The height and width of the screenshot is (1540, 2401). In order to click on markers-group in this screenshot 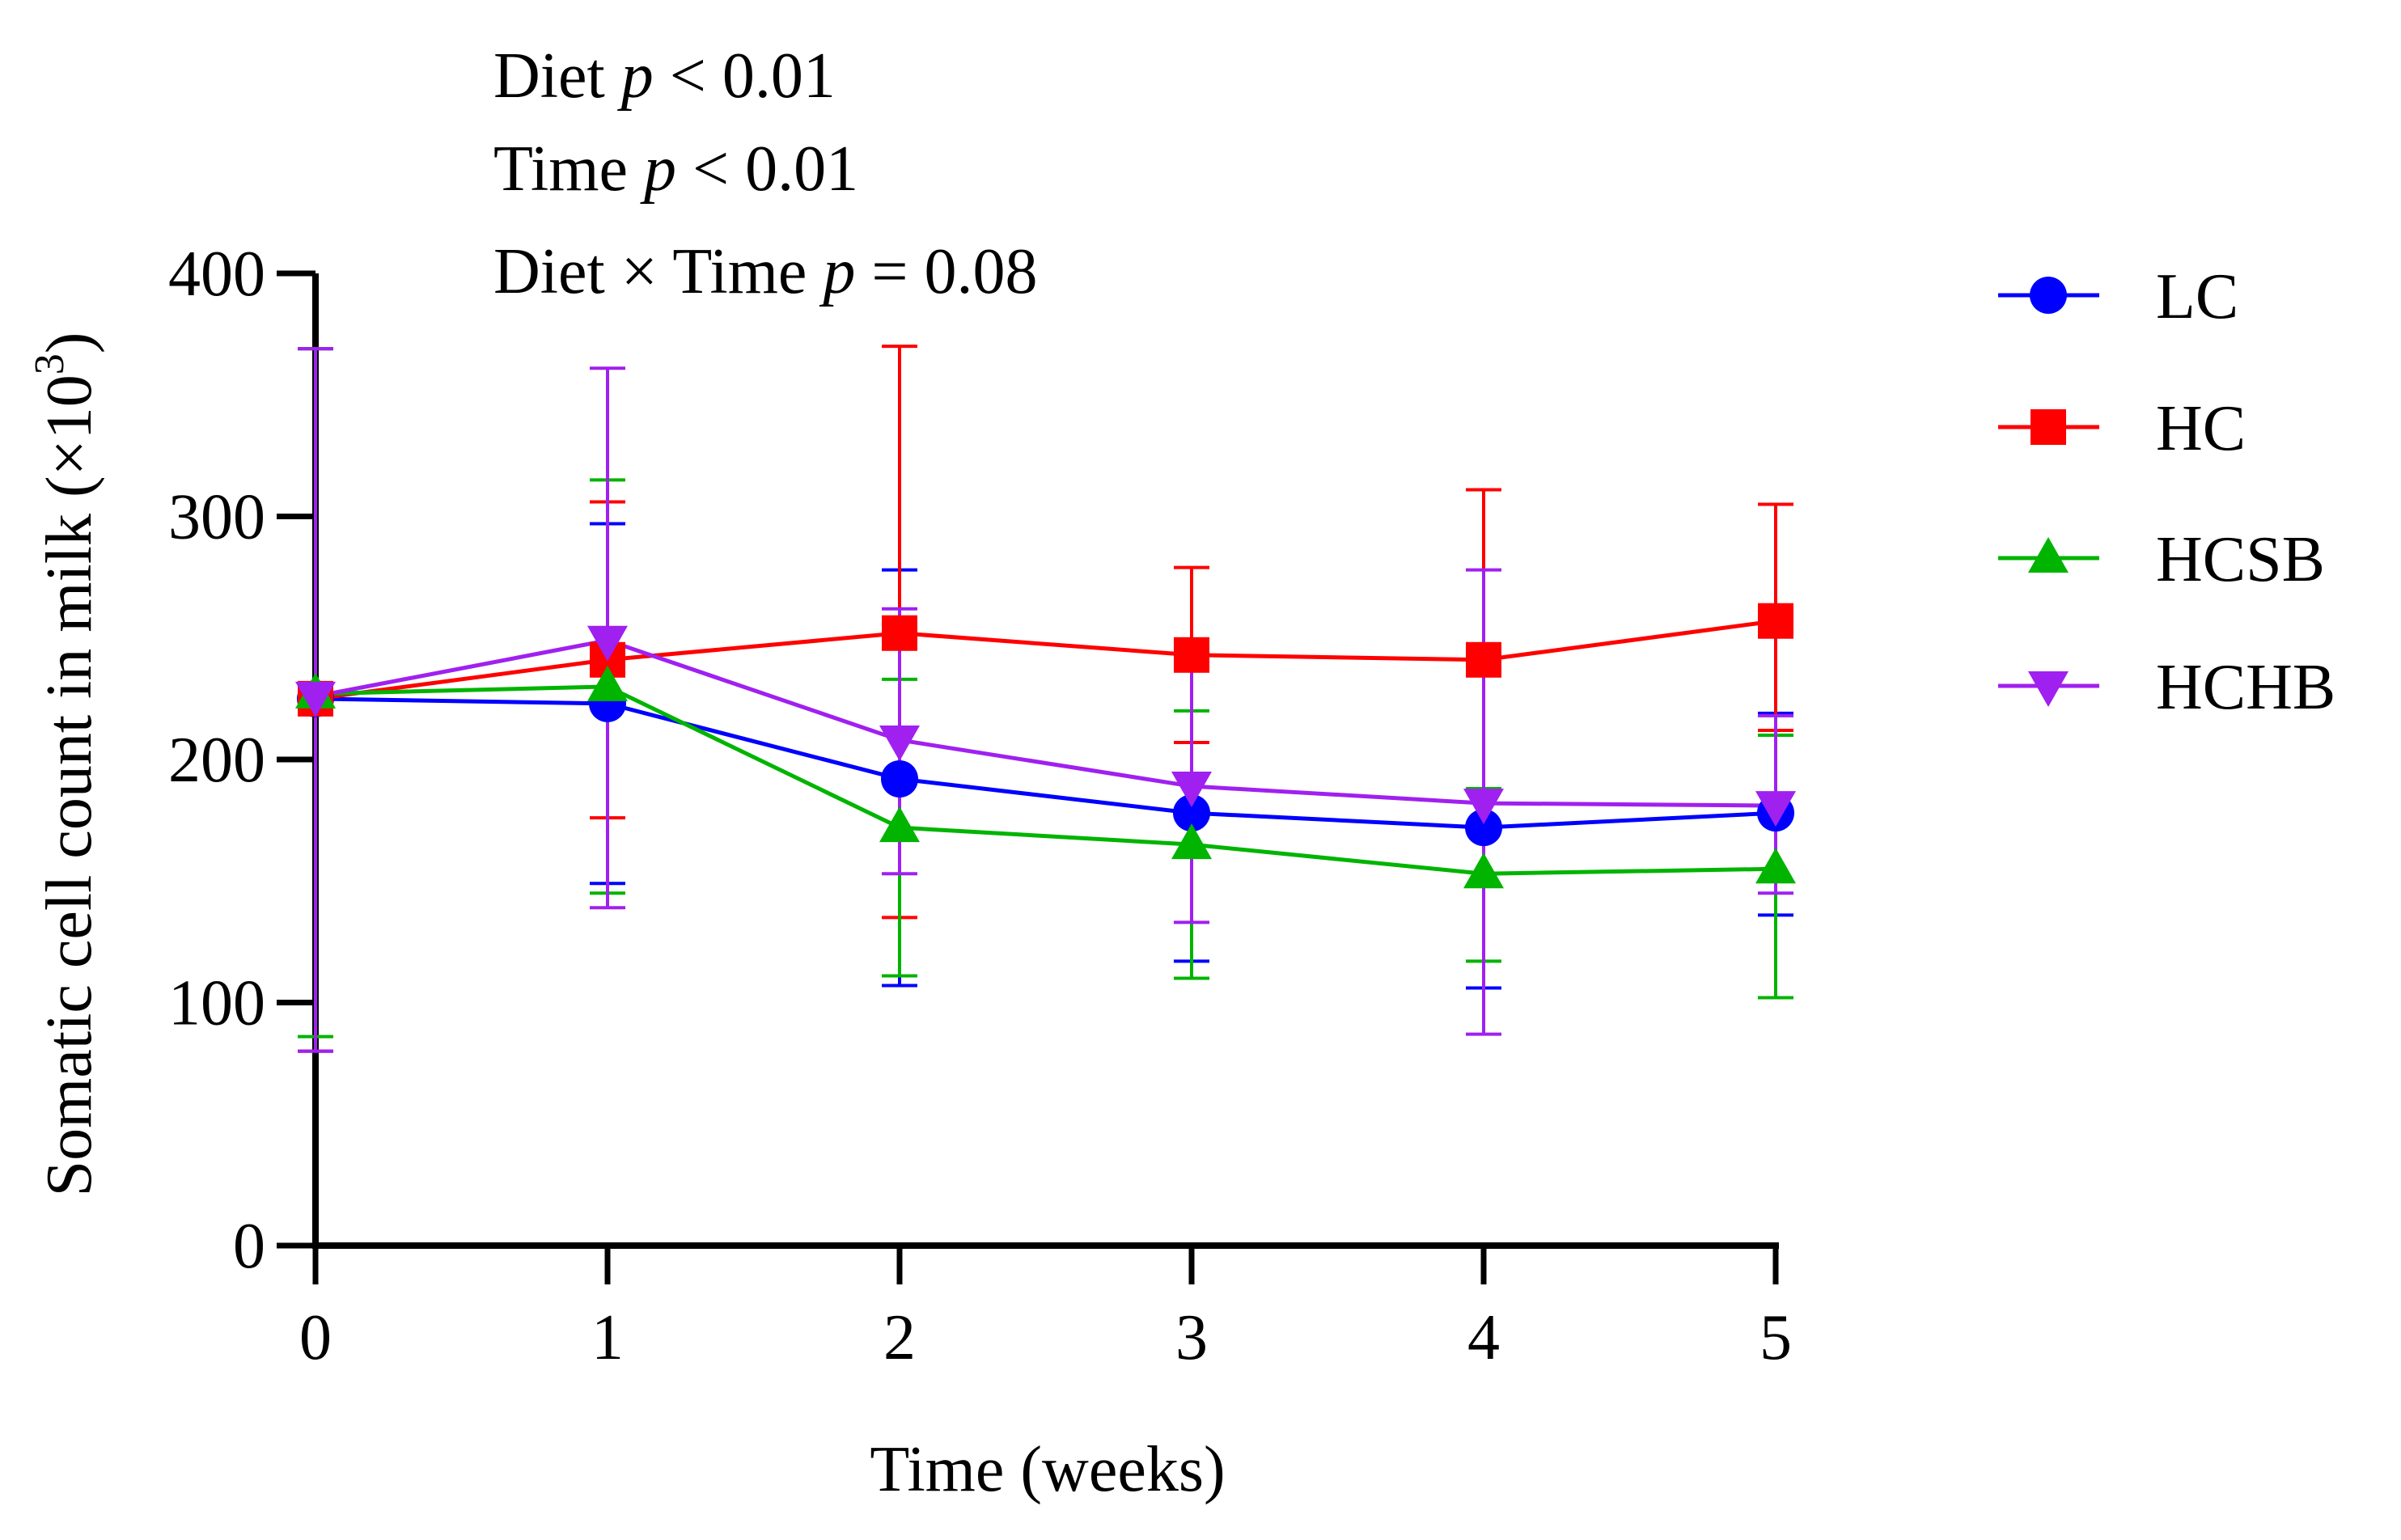, I will do `click(1045, 746)`.